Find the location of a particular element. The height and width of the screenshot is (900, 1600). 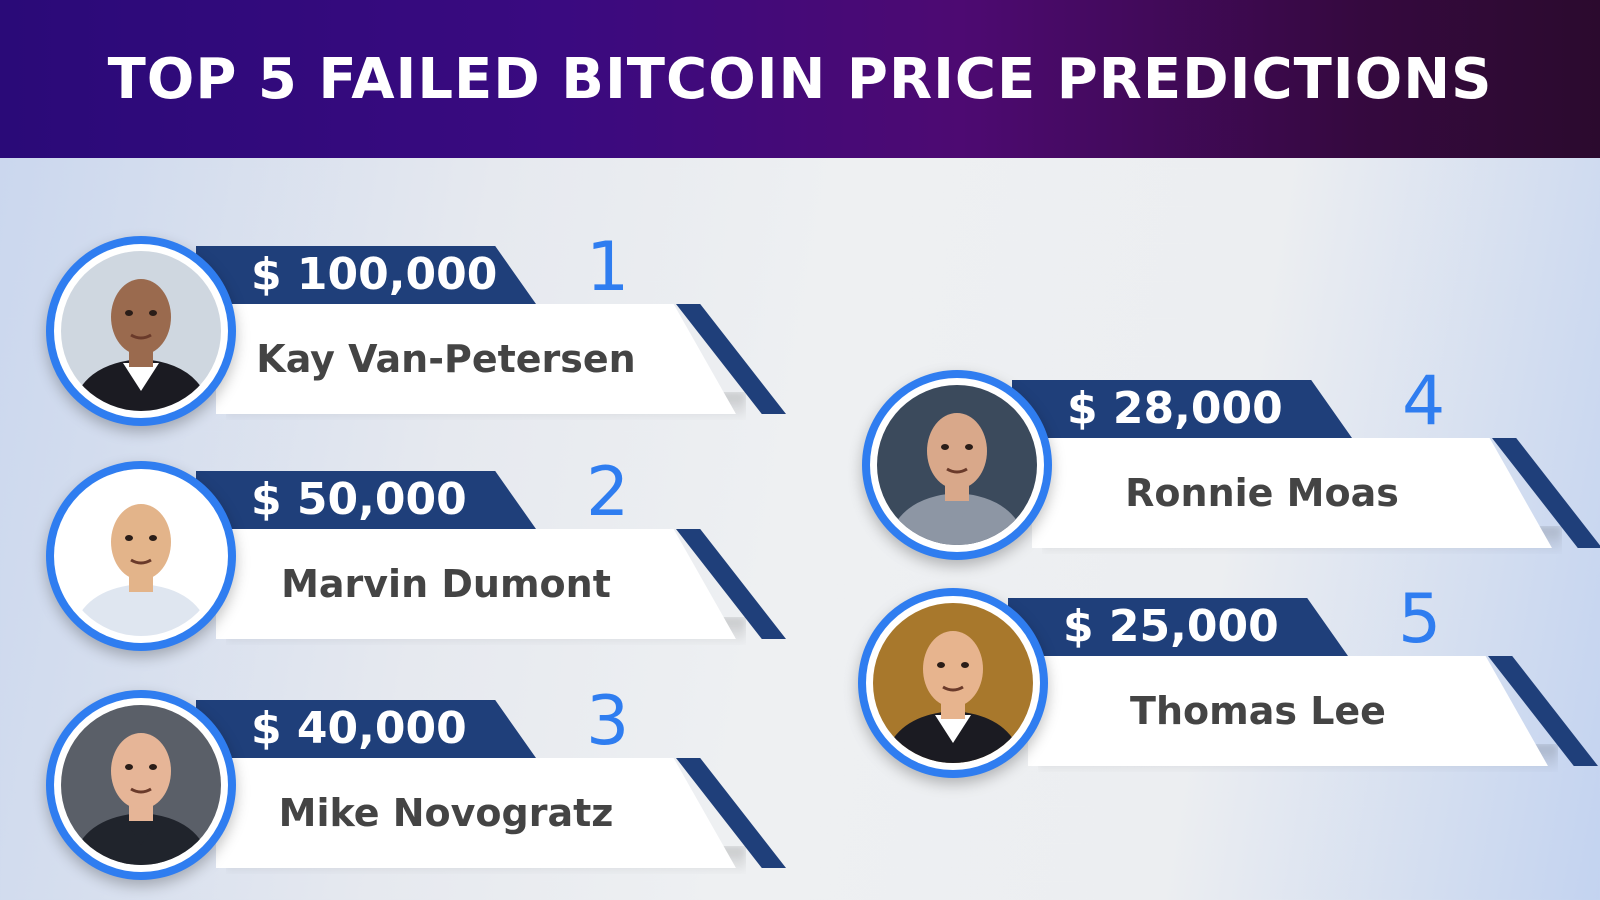

prediction-card-1: $ 100,000 1 Kay Van-Petersen is located at coordinates (416, 330).